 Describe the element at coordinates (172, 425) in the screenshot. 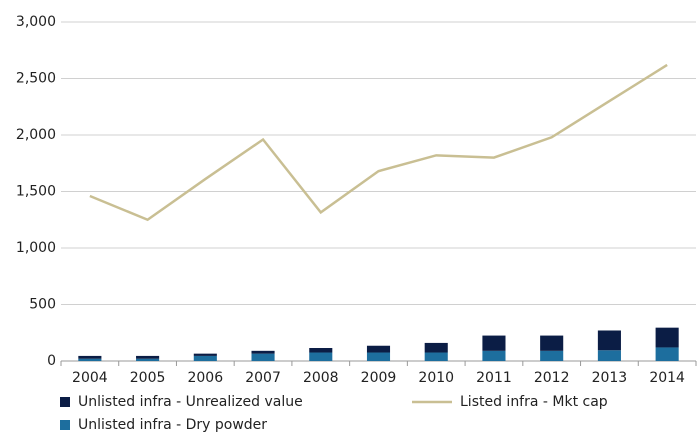

I see `legend-label: Unlisted infra - Dry powder` at that location.